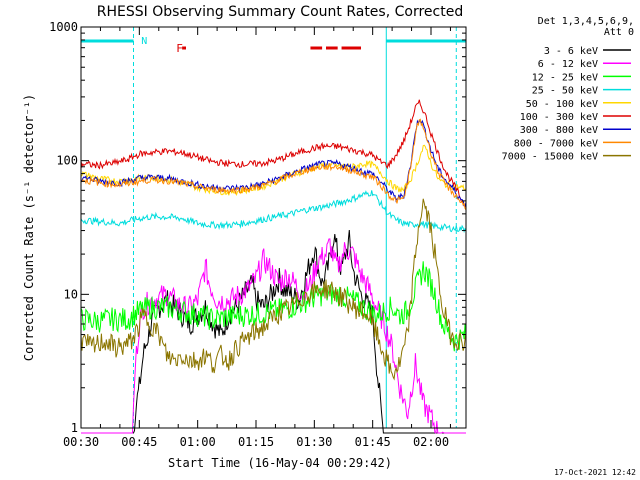  Describe the element at coordinates (595, 472) in the screenshot. I see `footer-date: 17-Oct-2021 12:42` at that location.